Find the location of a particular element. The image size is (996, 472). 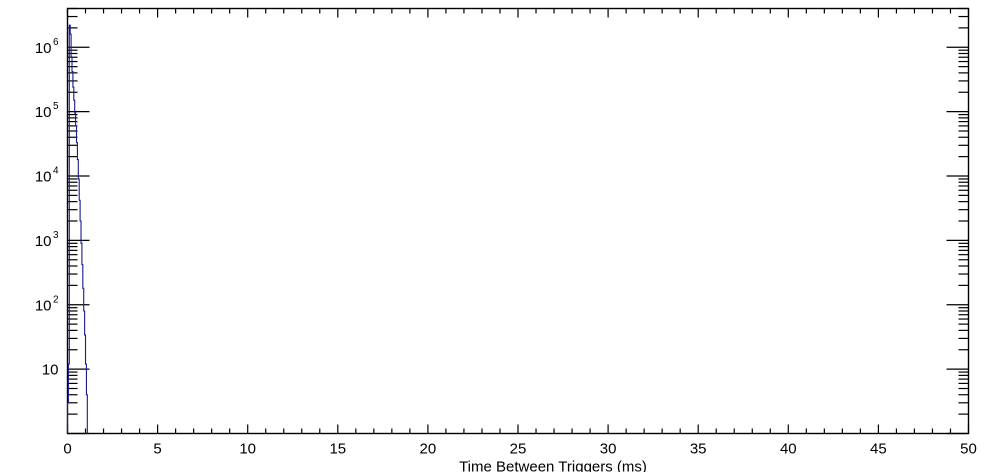

y-axis-tick-label: 10 6 is located at coordinates (47, 47).